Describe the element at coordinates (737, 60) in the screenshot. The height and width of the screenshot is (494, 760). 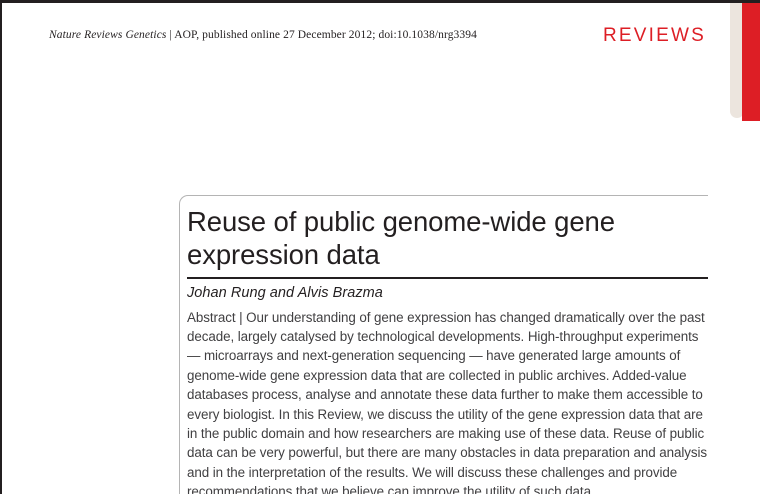
I see `edge-tab-beige-strip` at that location.